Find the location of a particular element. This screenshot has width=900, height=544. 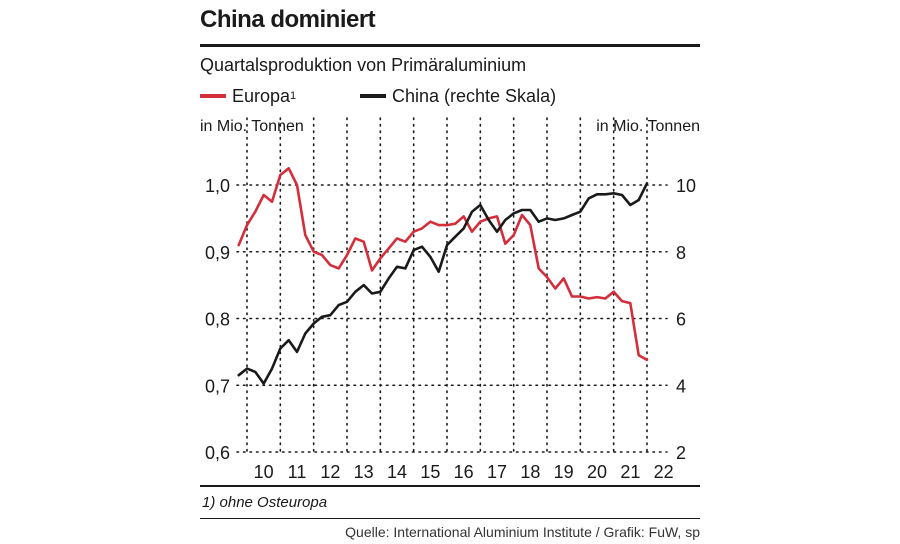

y-right-tick-label: 8 is located at coordinates (681, 253).